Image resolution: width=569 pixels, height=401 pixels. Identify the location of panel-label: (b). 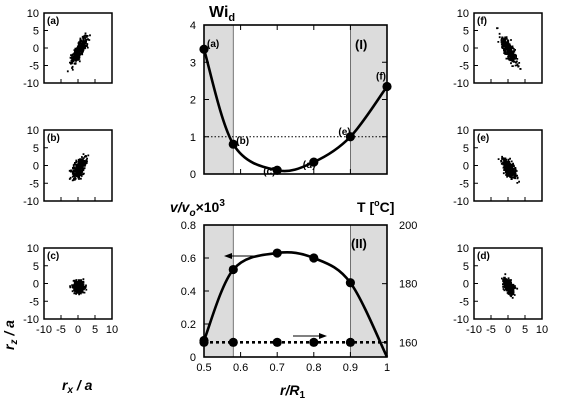
(53, 138).